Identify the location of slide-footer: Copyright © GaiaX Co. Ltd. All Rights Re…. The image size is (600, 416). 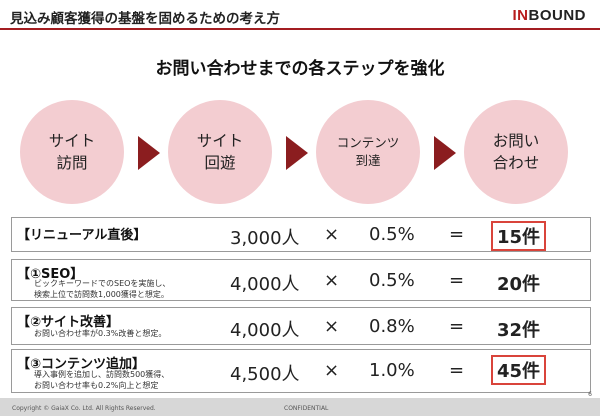
(300, 407).